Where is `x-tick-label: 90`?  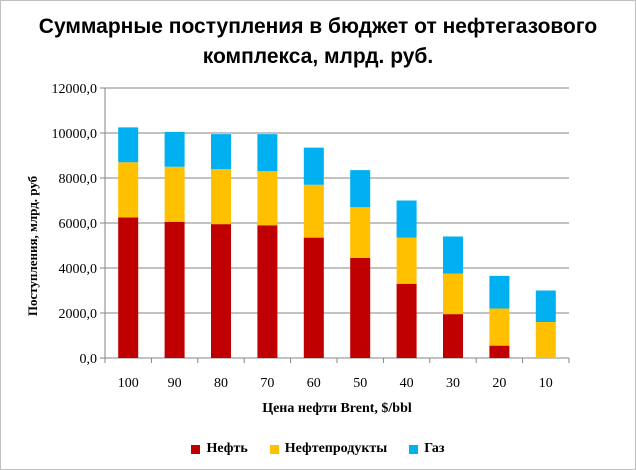 x-tick-label: 90 is located at coordinates (175, 383).